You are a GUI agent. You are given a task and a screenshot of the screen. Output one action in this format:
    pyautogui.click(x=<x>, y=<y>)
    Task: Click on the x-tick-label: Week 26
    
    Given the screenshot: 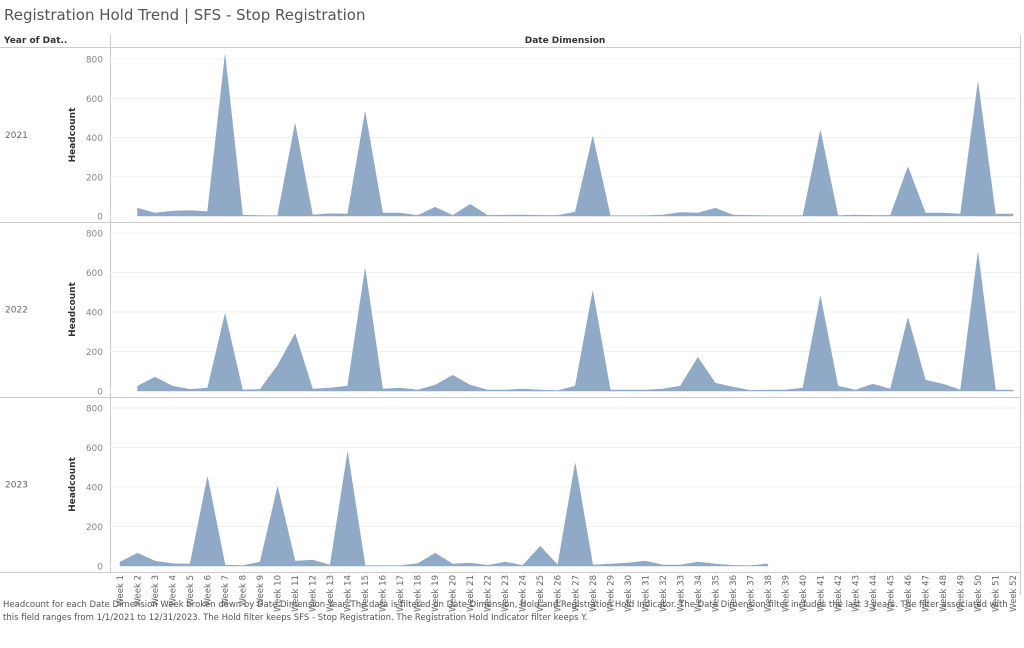 What is the action you would take?
    pyautogui.click(x=559, y=593)
    